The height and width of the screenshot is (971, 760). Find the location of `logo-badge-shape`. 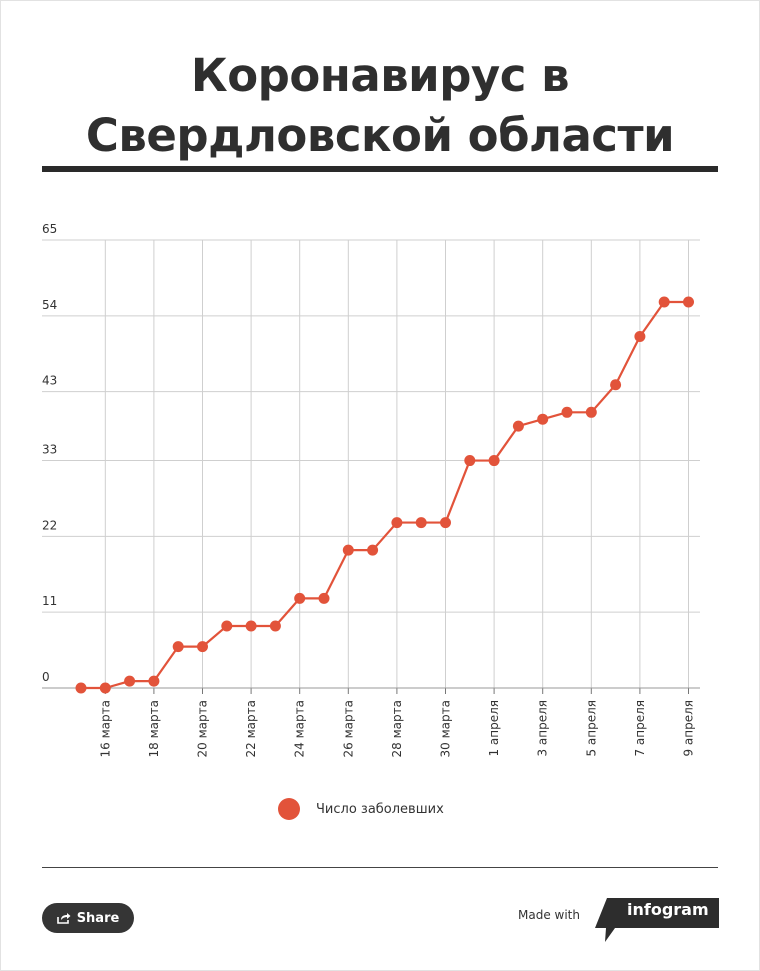

logo-badge-shape is located at coordinates (657, 920).